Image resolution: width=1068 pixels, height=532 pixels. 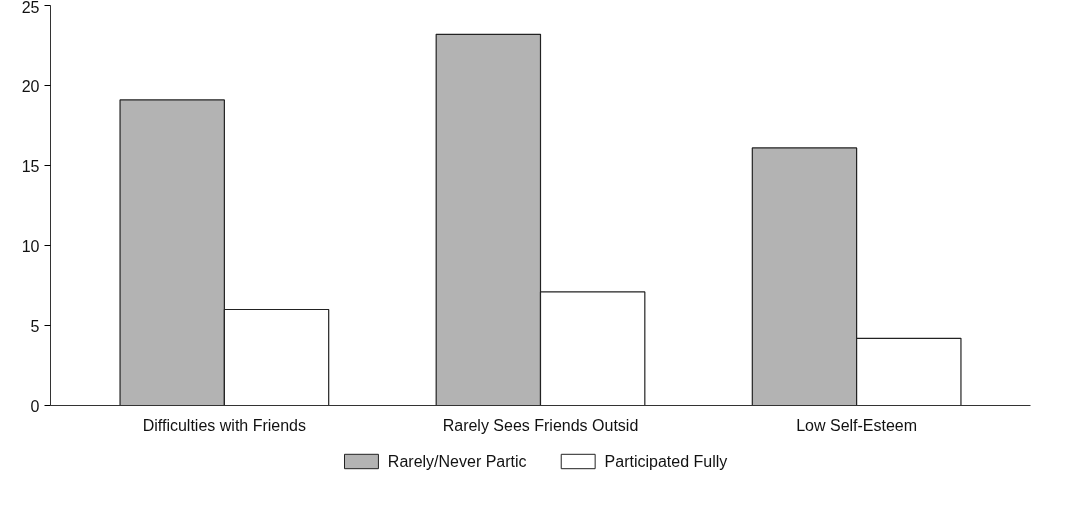 I want to click on x-tick-label: Difficulties with Friends, so click(x=224, y=425).